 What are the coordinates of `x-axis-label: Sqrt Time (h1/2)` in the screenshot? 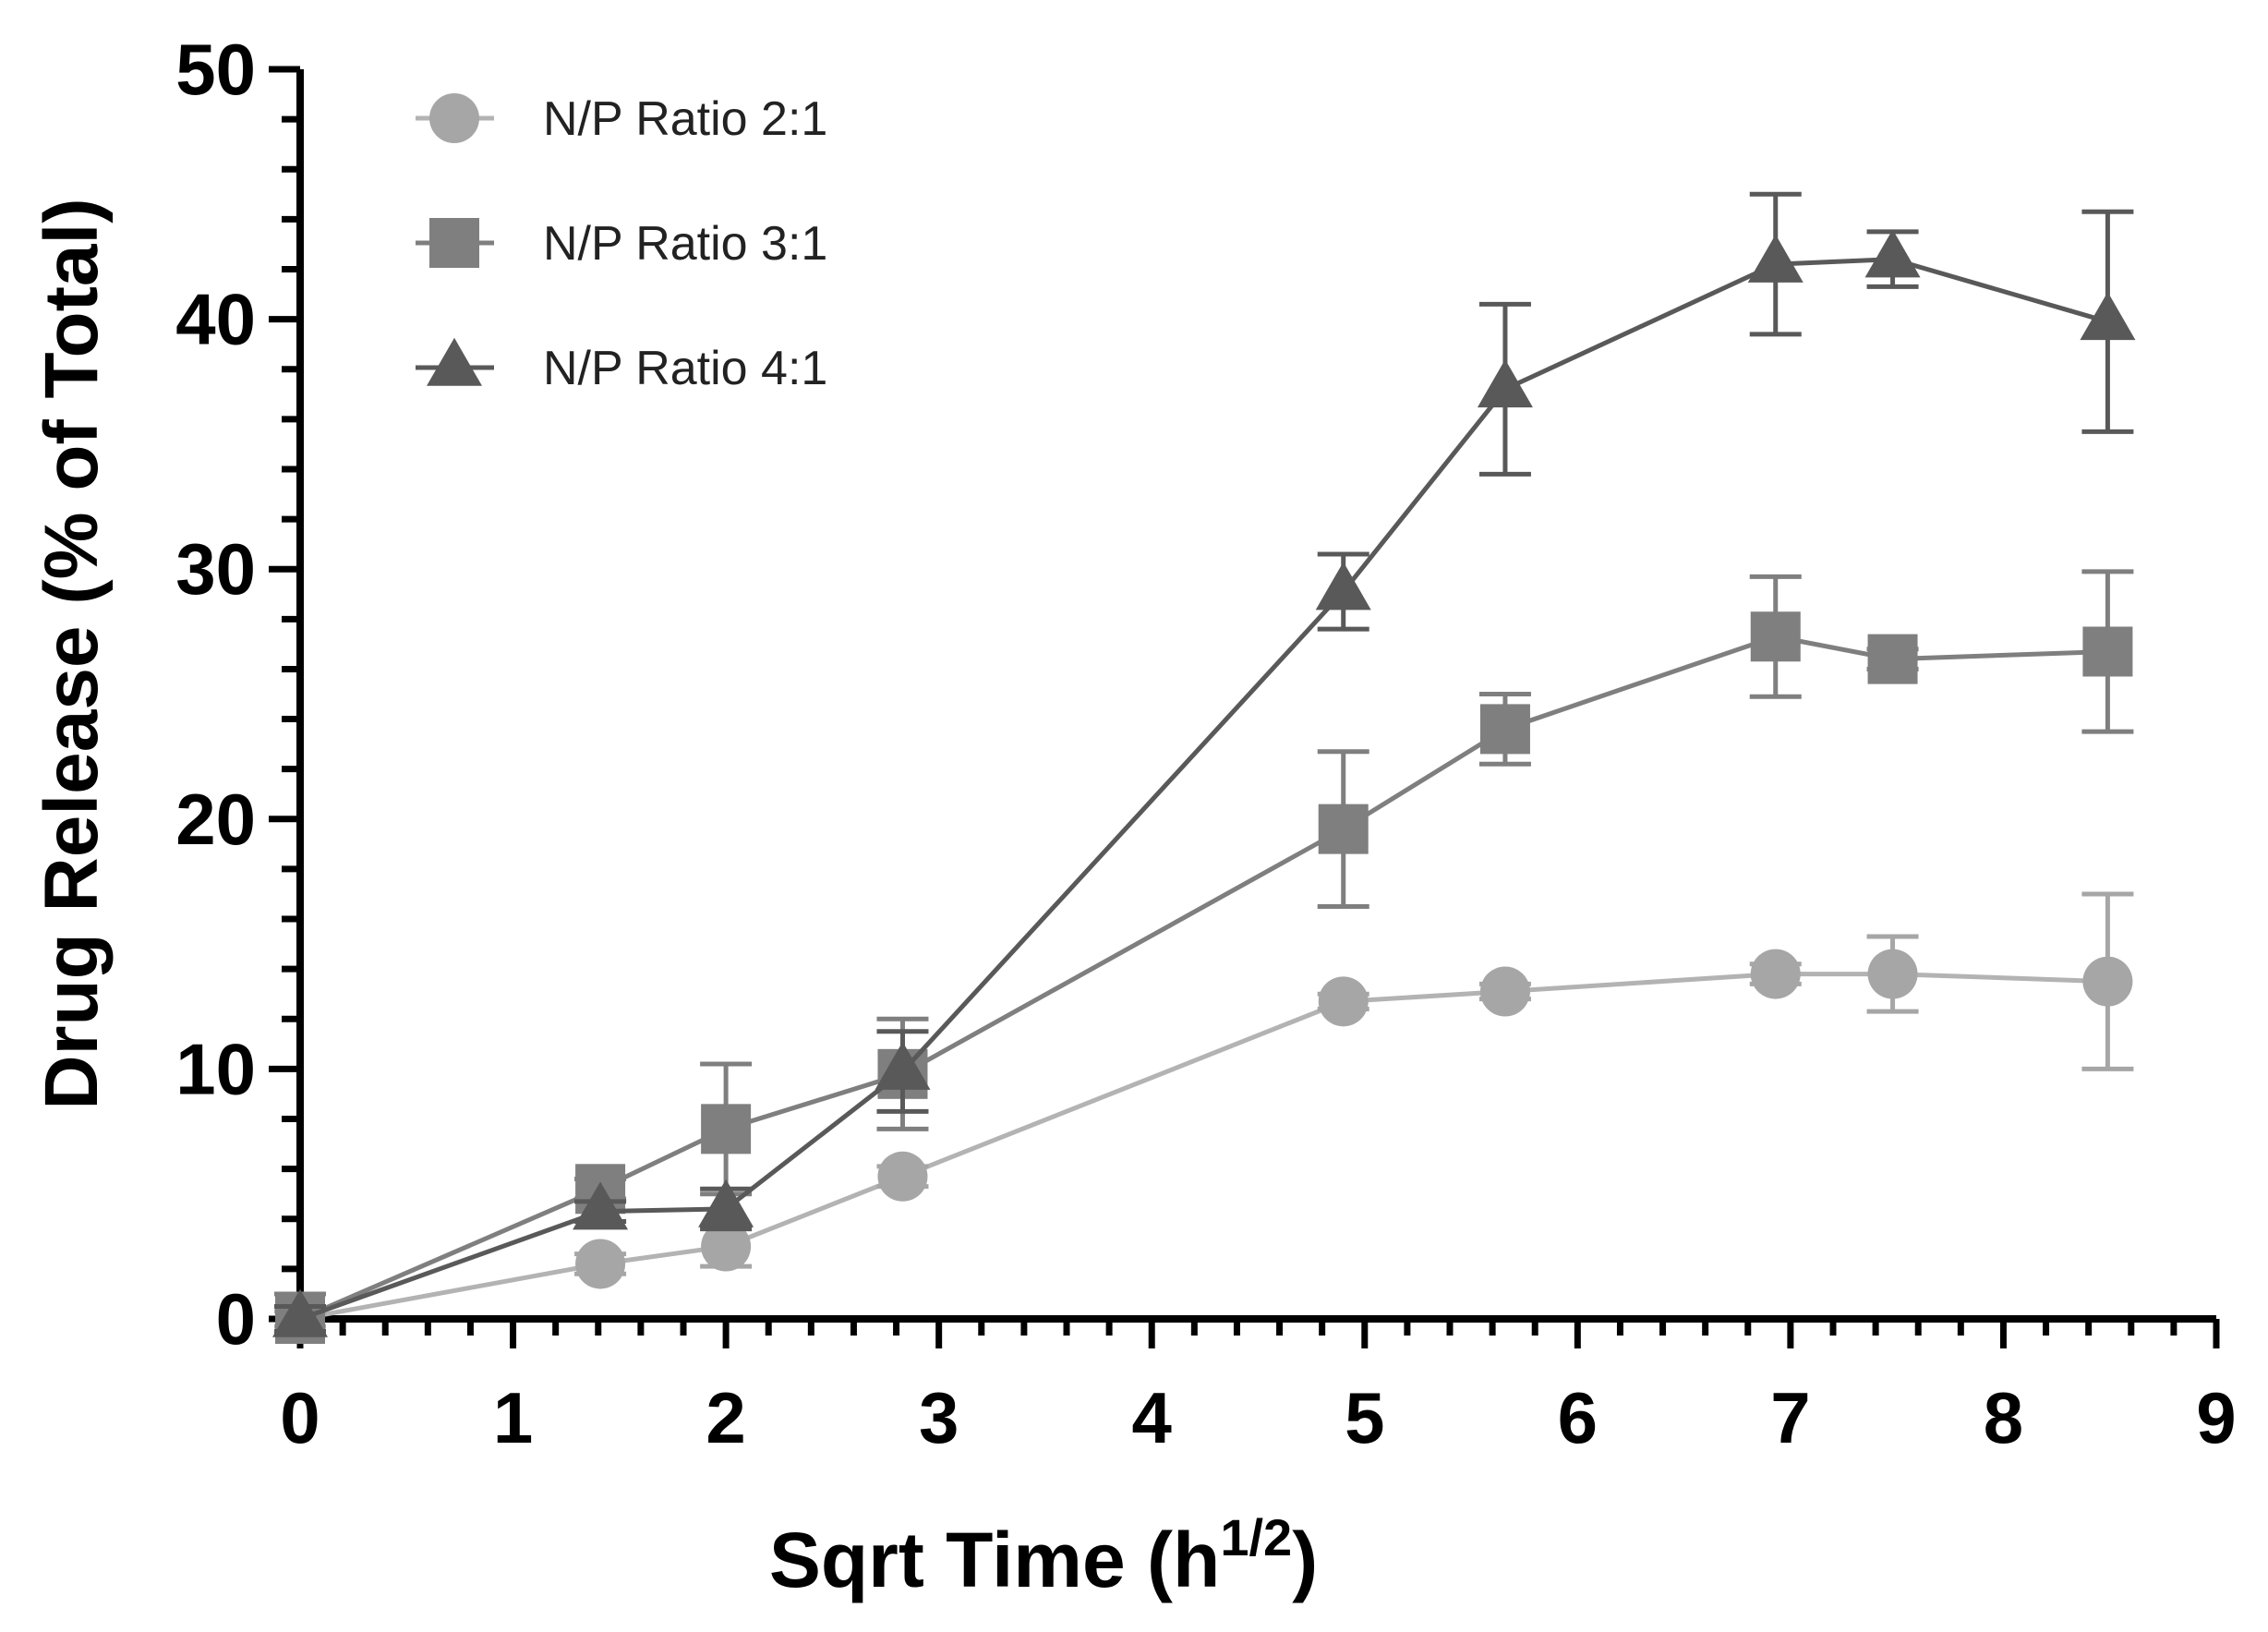 It's located at (1043, 1555).